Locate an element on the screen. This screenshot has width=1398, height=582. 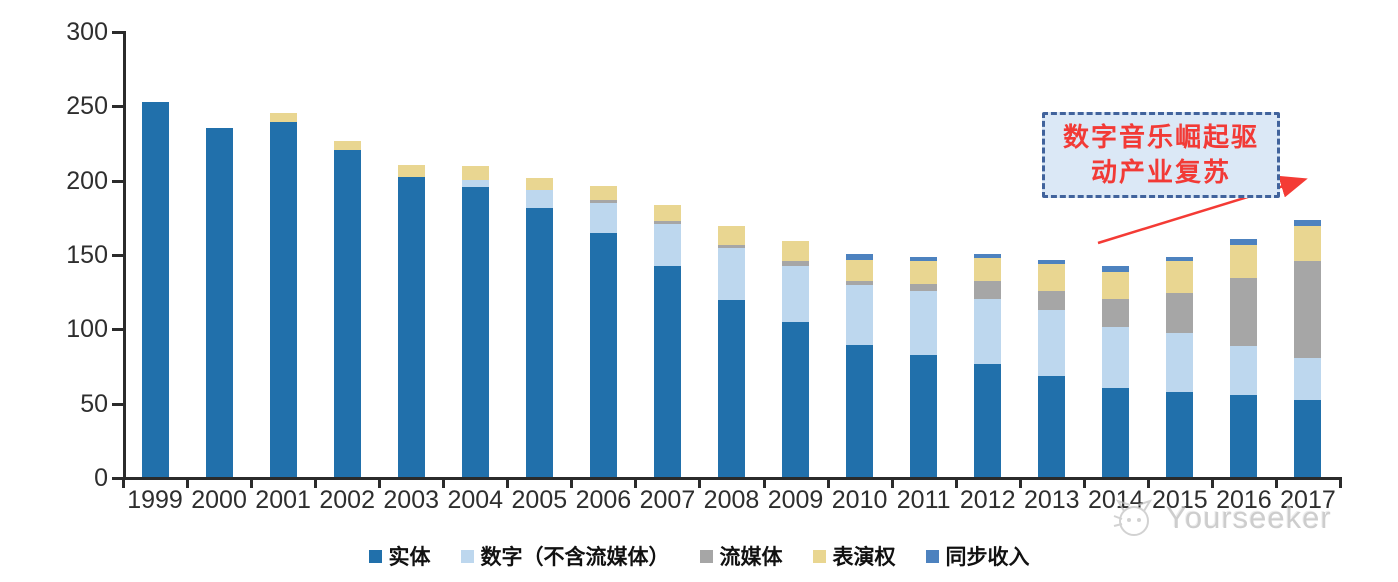
x-axis-label: 2015 is located at coordinates (1180, 500).